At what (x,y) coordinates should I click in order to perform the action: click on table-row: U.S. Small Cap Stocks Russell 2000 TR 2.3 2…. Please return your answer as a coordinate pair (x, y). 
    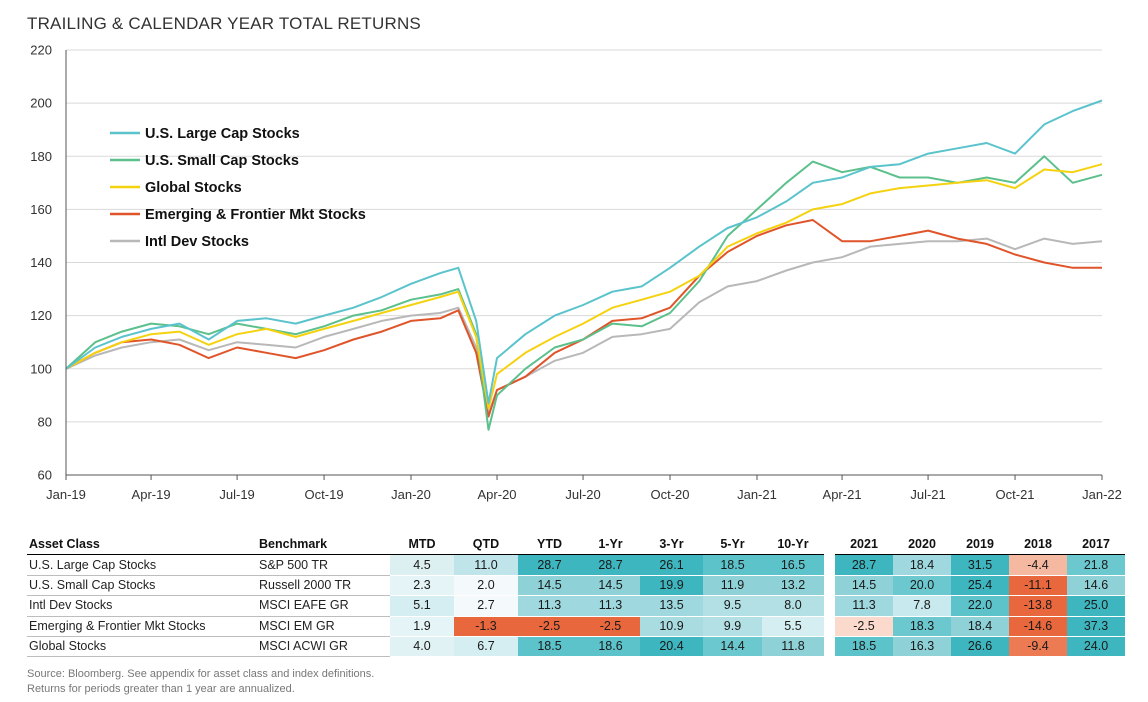
    Looking at the image, I should click on (576, 586).